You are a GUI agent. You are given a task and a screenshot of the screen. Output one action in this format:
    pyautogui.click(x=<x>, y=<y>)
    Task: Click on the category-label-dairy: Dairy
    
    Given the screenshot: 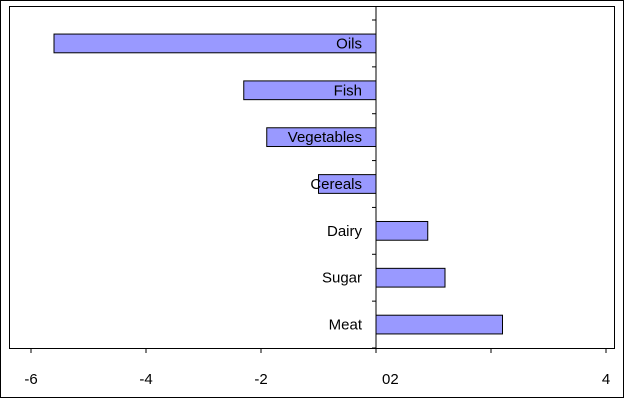 What is the action you would take?
    pyautogui.click(x=345, y=231)
    